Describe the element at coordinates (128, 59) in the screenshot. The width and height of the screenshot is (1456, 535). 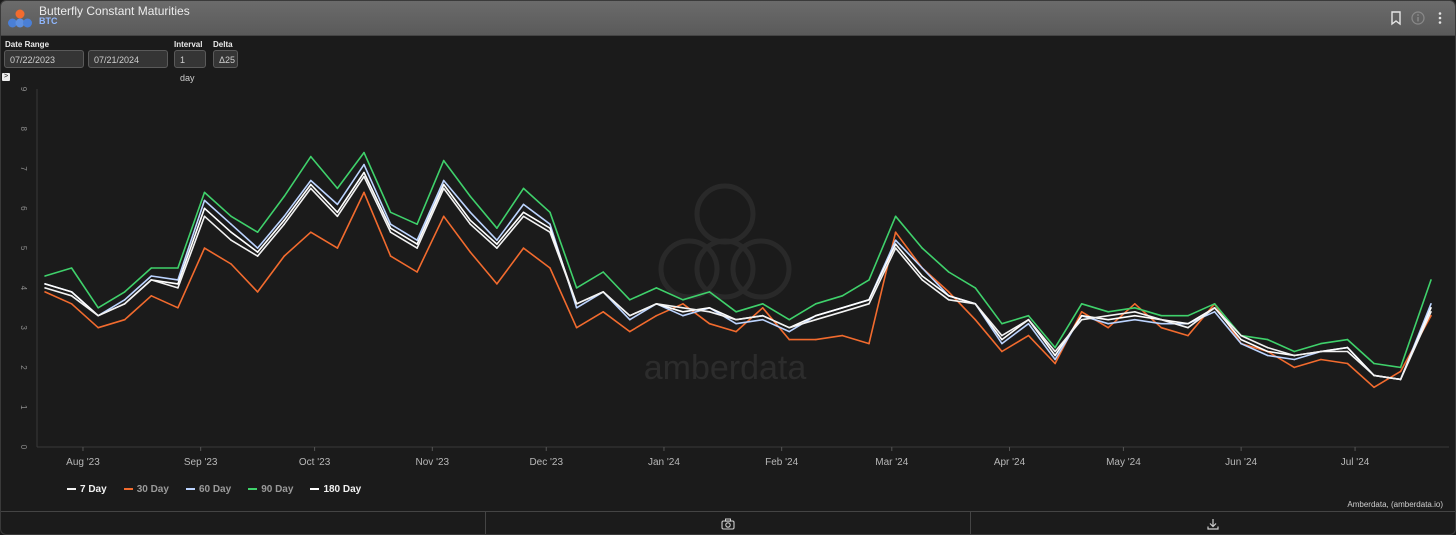
I see `end-date-input: 07/21/2024` at that location.